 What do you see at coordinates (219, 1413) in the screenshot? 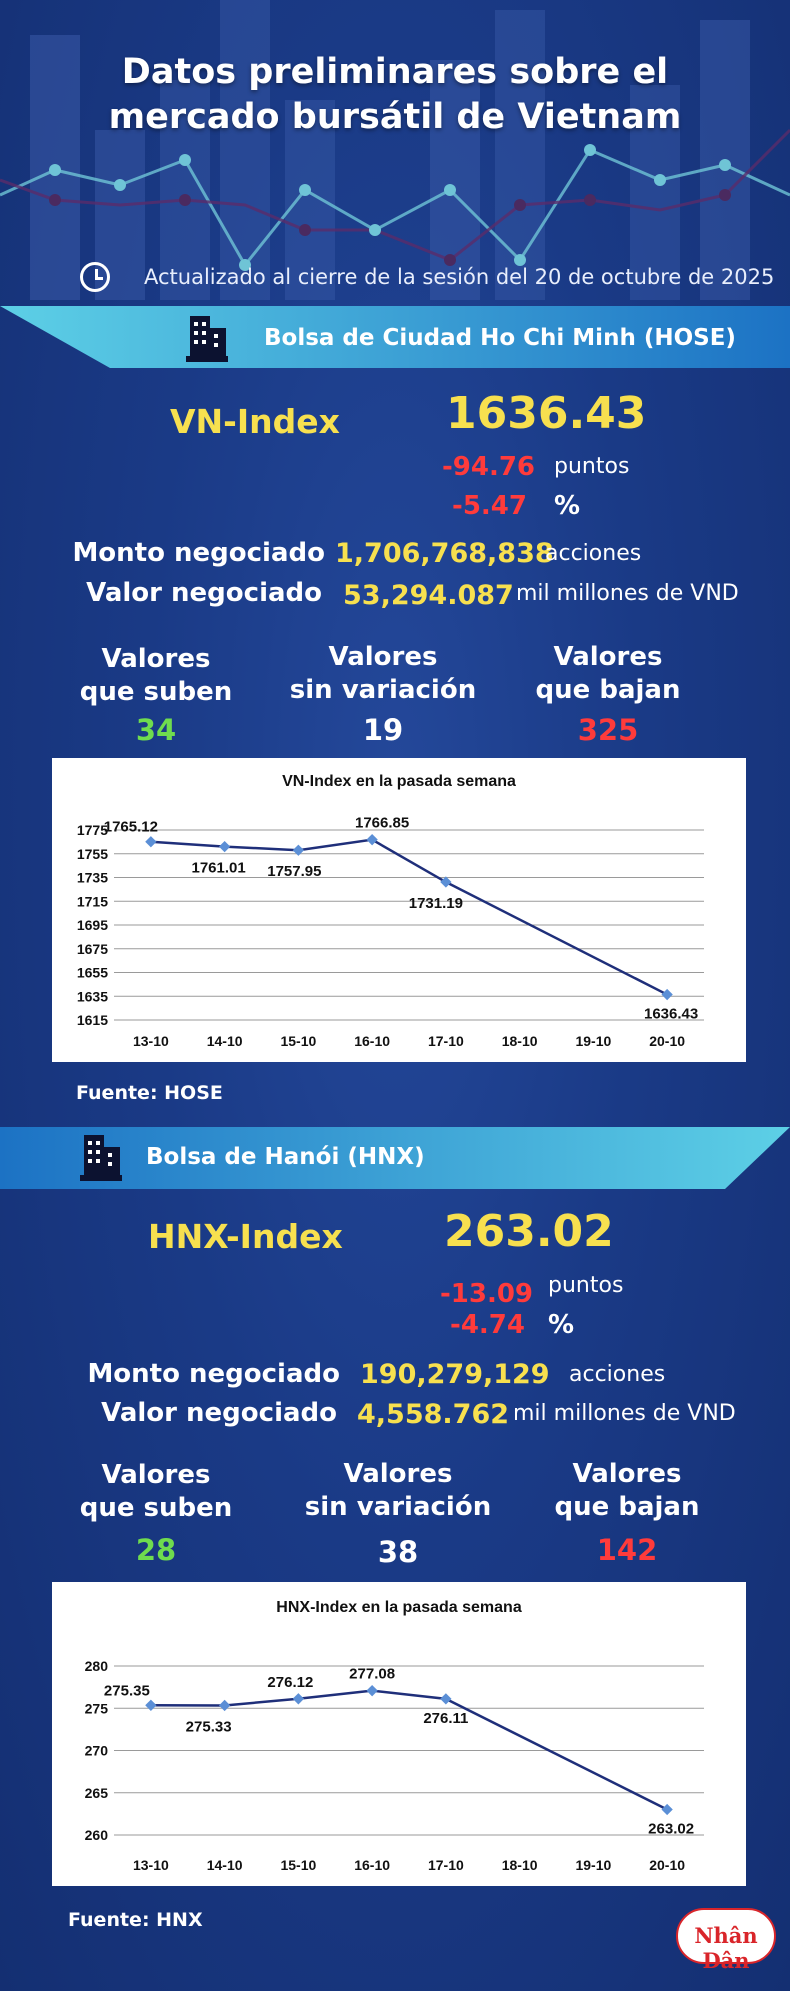
I see `hnx-value-label: Valor negociado` at bounding box center [219, 1413].